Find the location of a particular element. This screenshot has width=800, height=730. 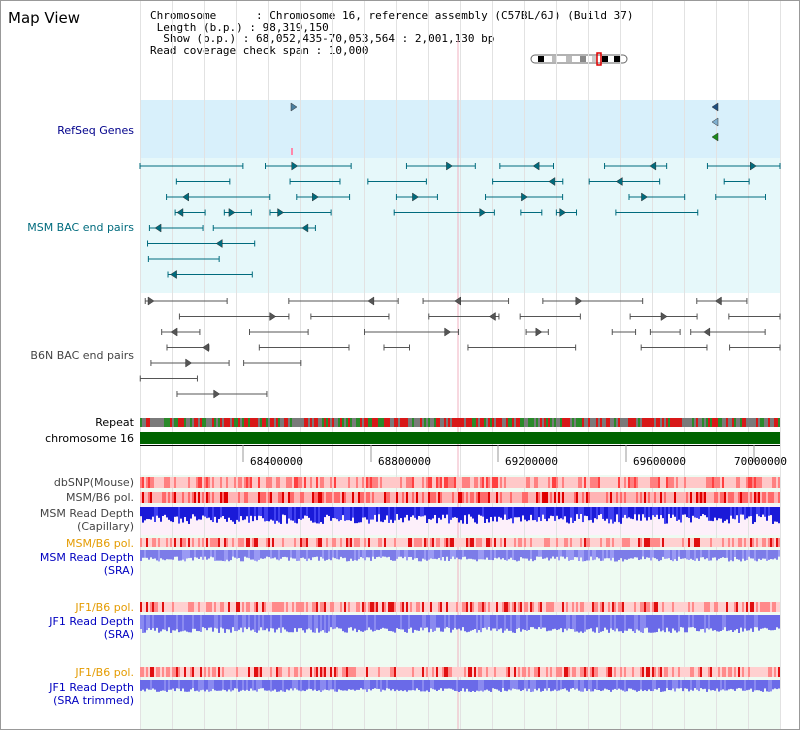

jf1-read-depth-sra-trimmed is located at coordinates (460, 686).